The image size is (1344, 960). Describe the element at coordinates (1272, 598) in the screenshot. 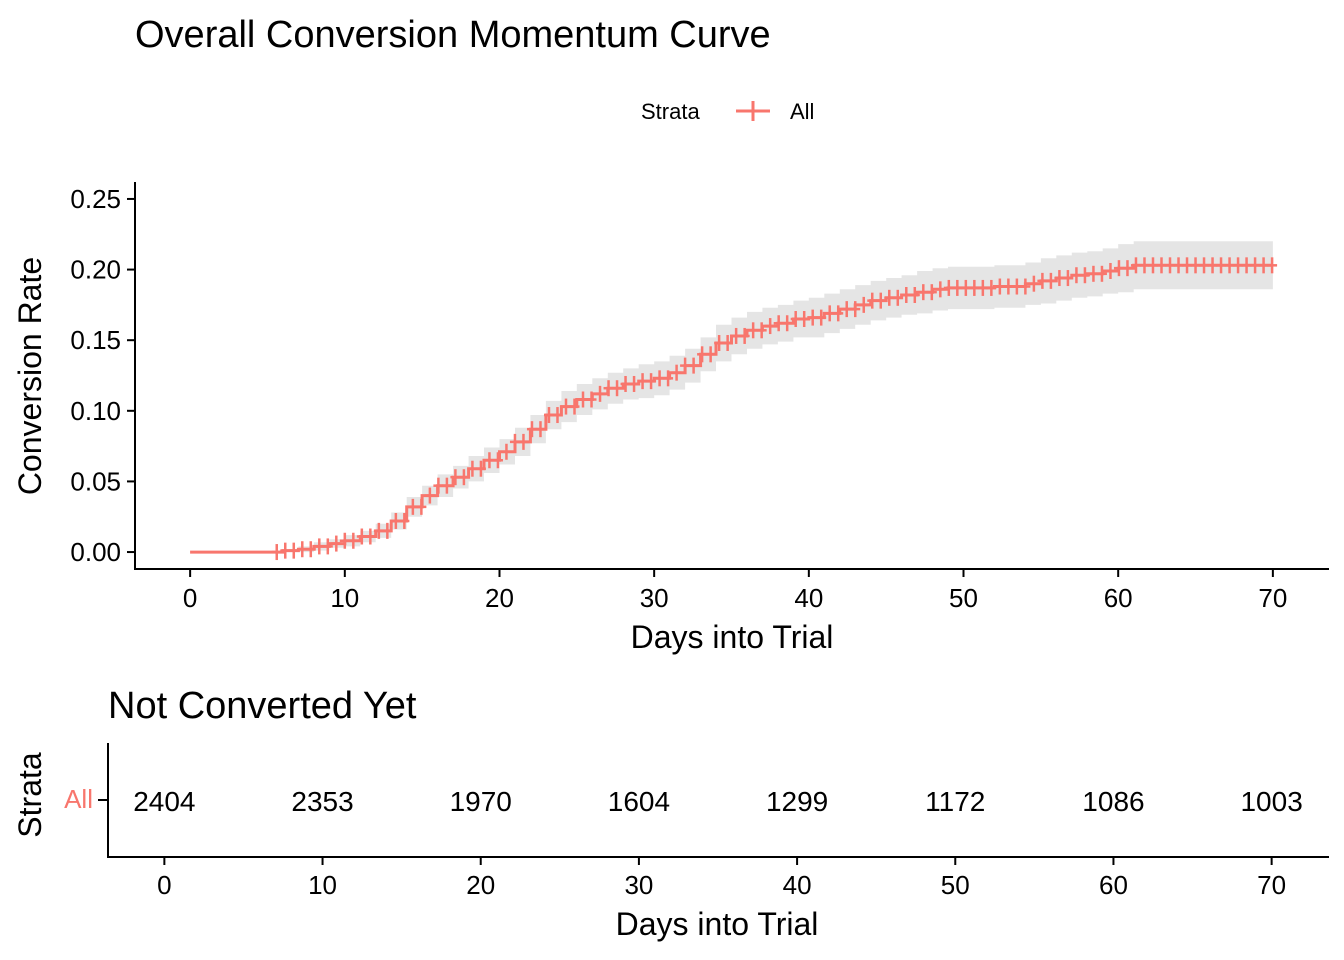

I see `x-tick-label: 70` at that location.